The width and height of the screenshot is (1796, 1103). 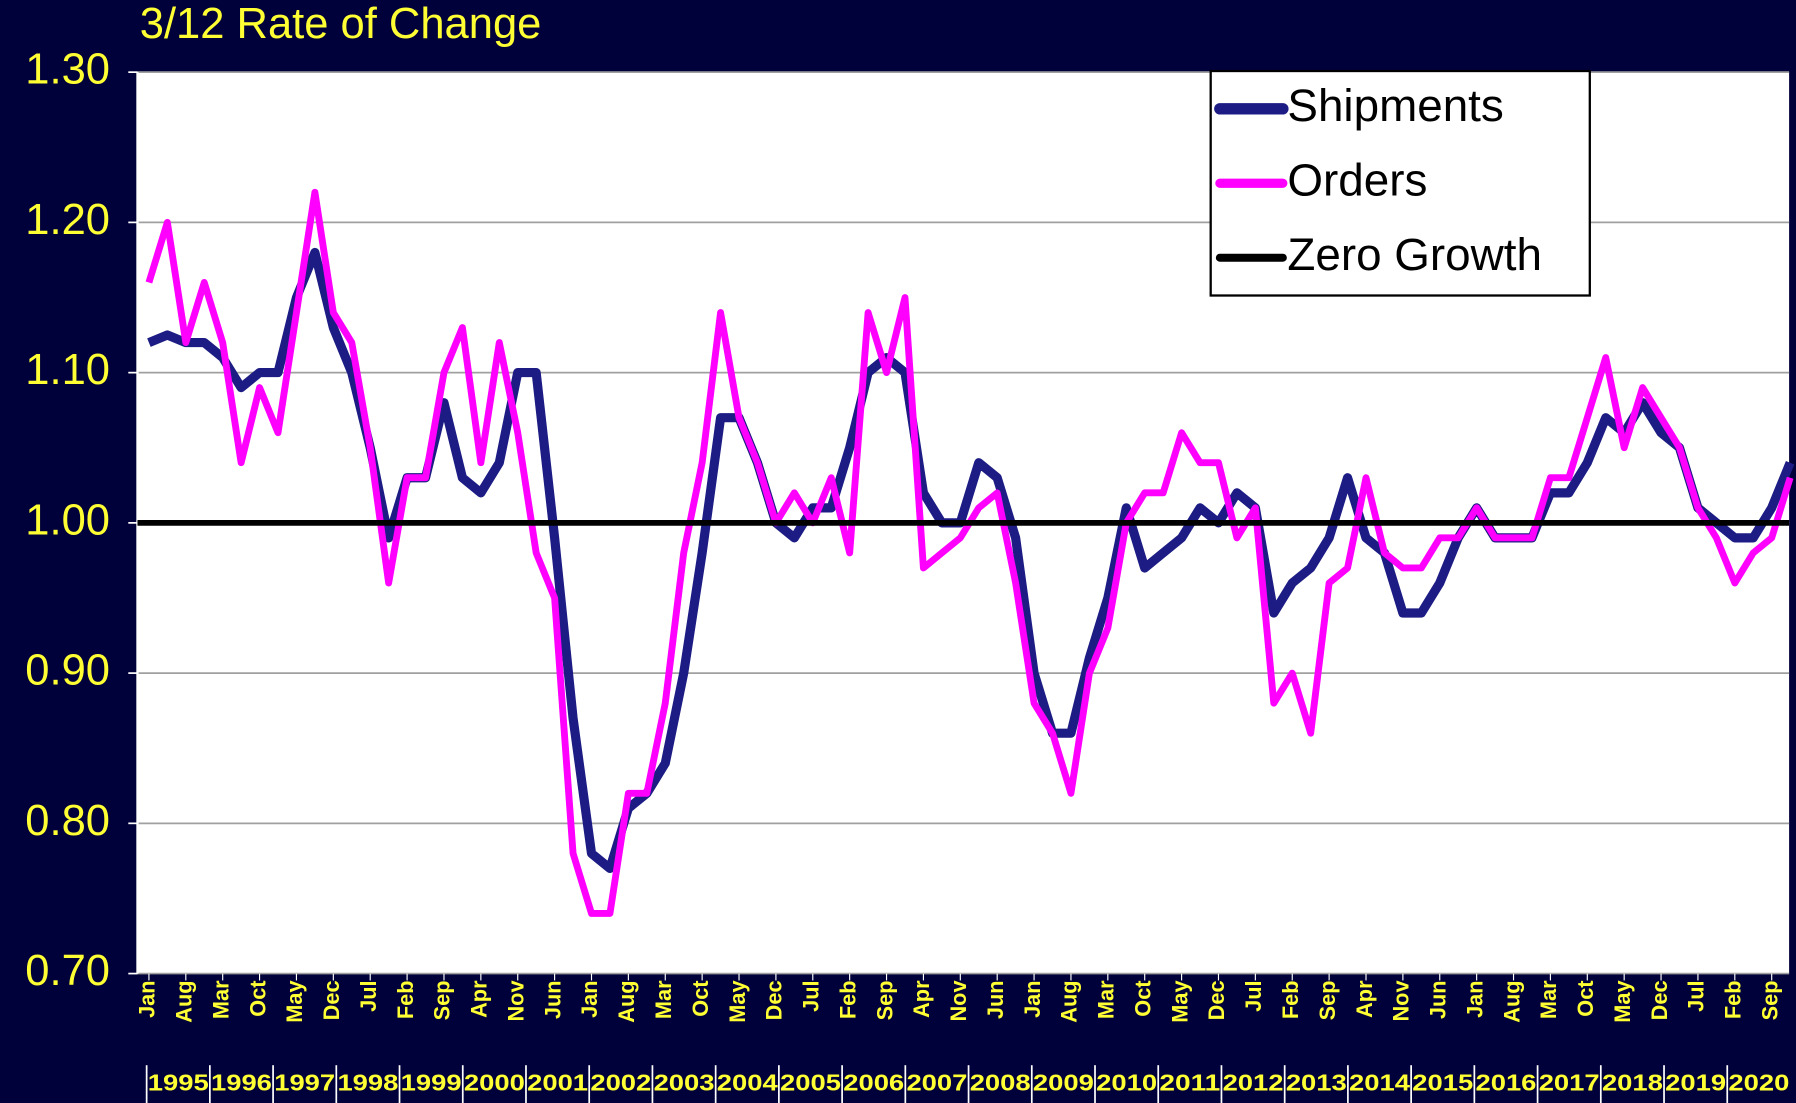 I want to click on year-label: 2014, so click(x=1379, y=1083).